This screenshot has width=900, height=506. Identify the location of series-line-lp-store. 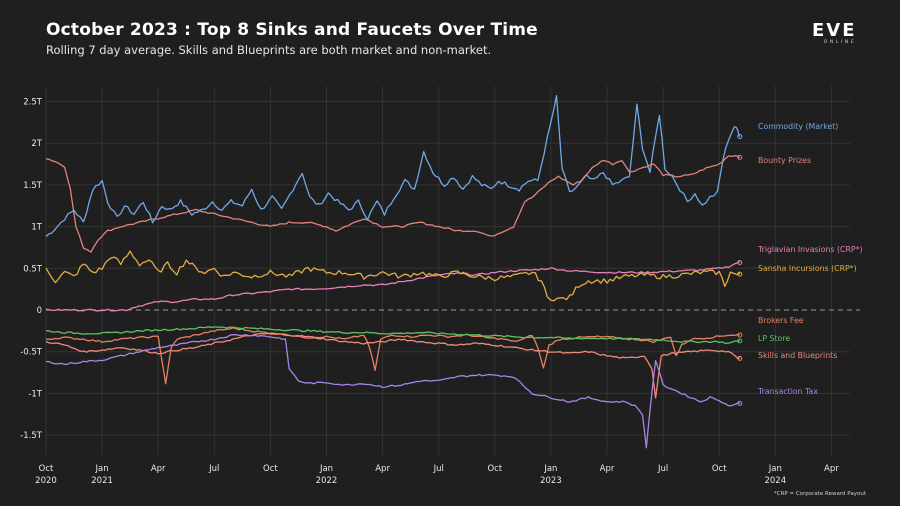
(392, 335).